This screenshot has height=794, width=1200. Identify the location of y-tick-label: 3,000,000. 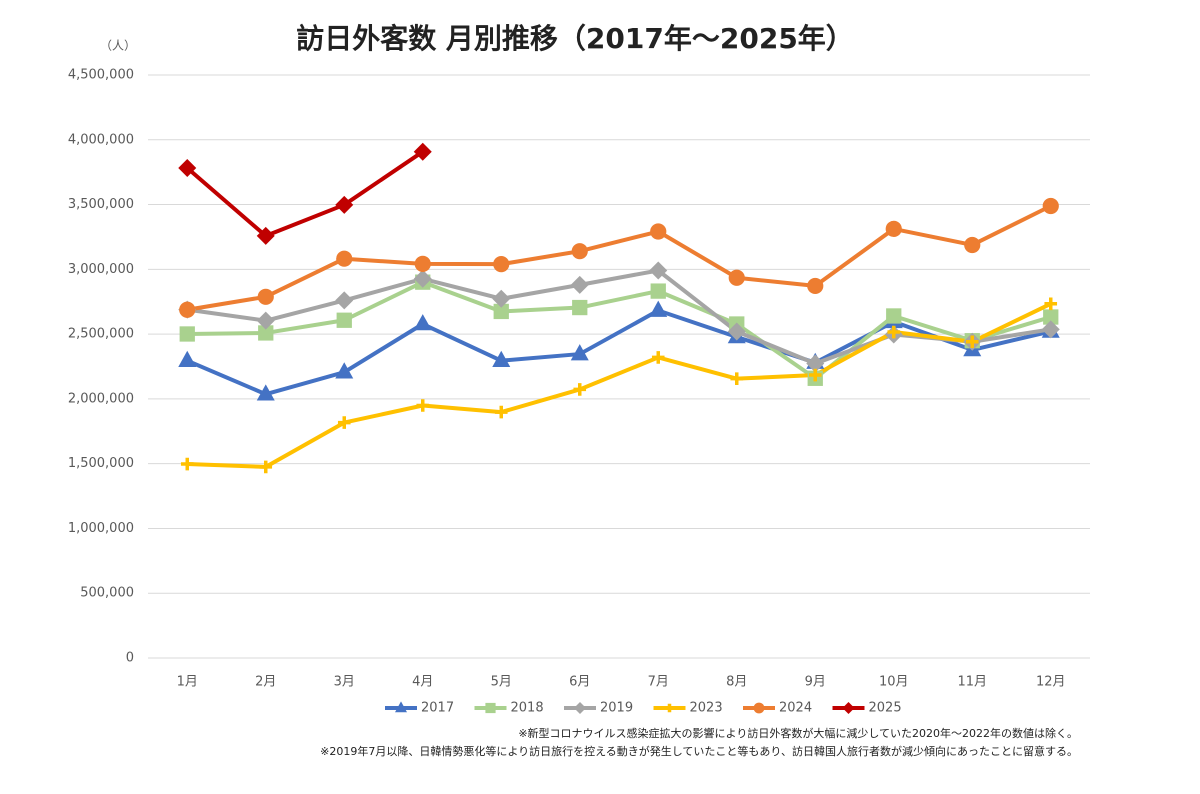
(101, 269).